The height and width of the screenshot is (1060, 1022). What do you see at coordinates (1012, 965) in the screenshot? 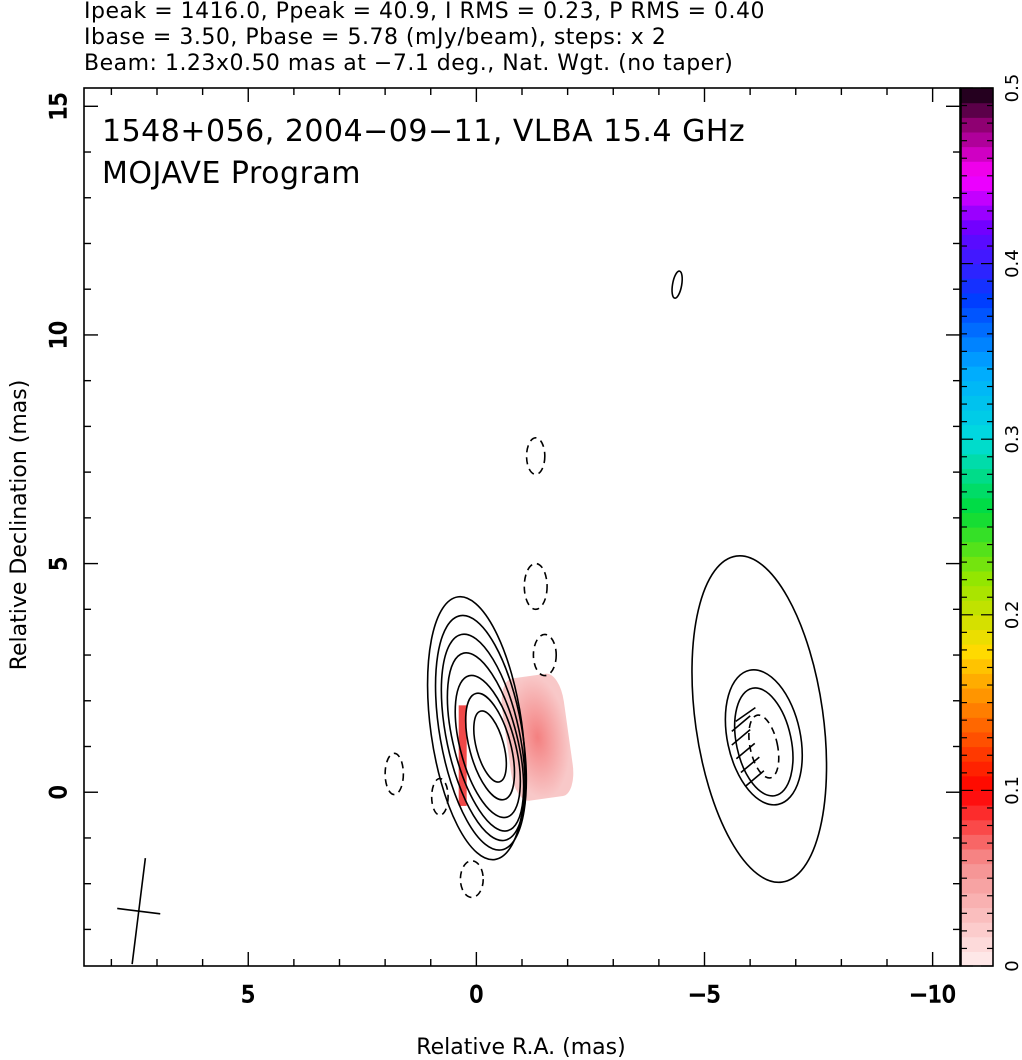
I see `colorbar-label: 0` at bounding box center [1012, 965].